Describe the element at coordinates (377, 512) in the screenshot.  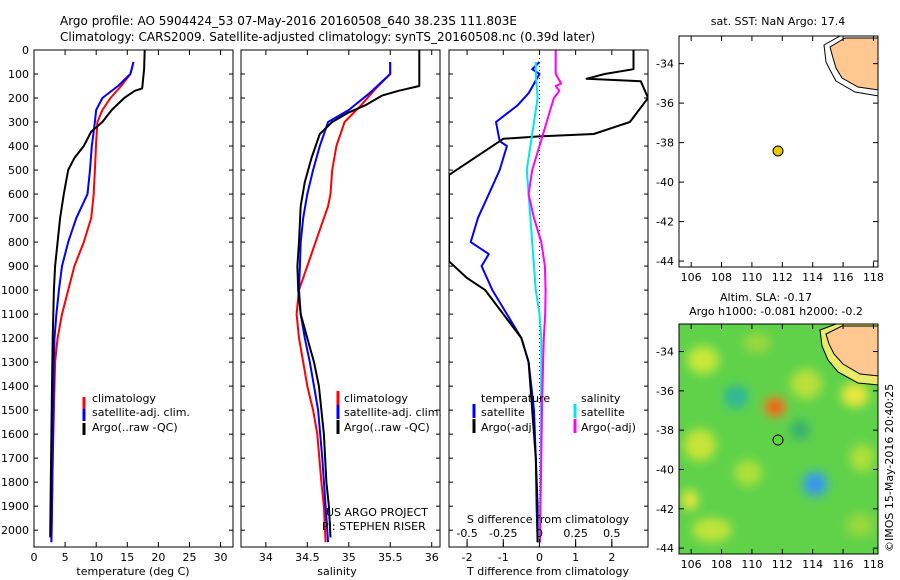
I see `project-annotation: US ARGO PROJECT` at that location.